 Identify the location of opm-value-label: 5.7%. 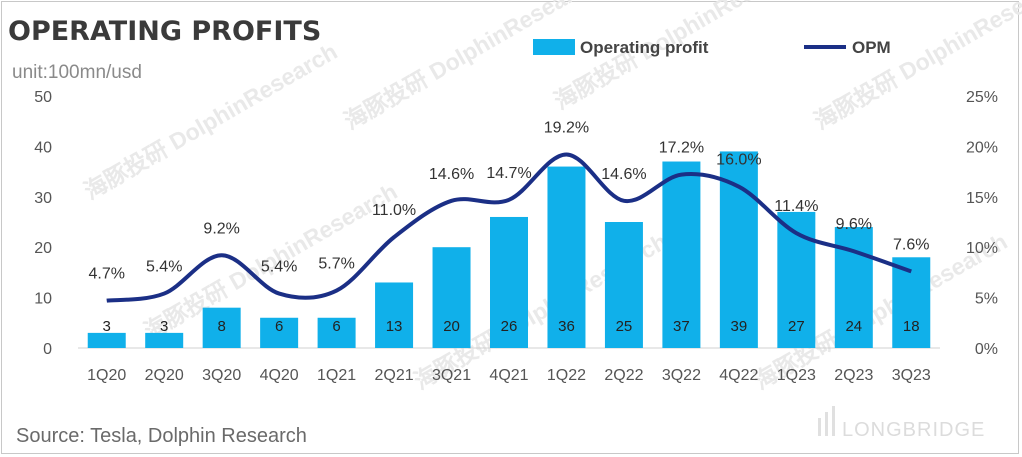
(336, 264).